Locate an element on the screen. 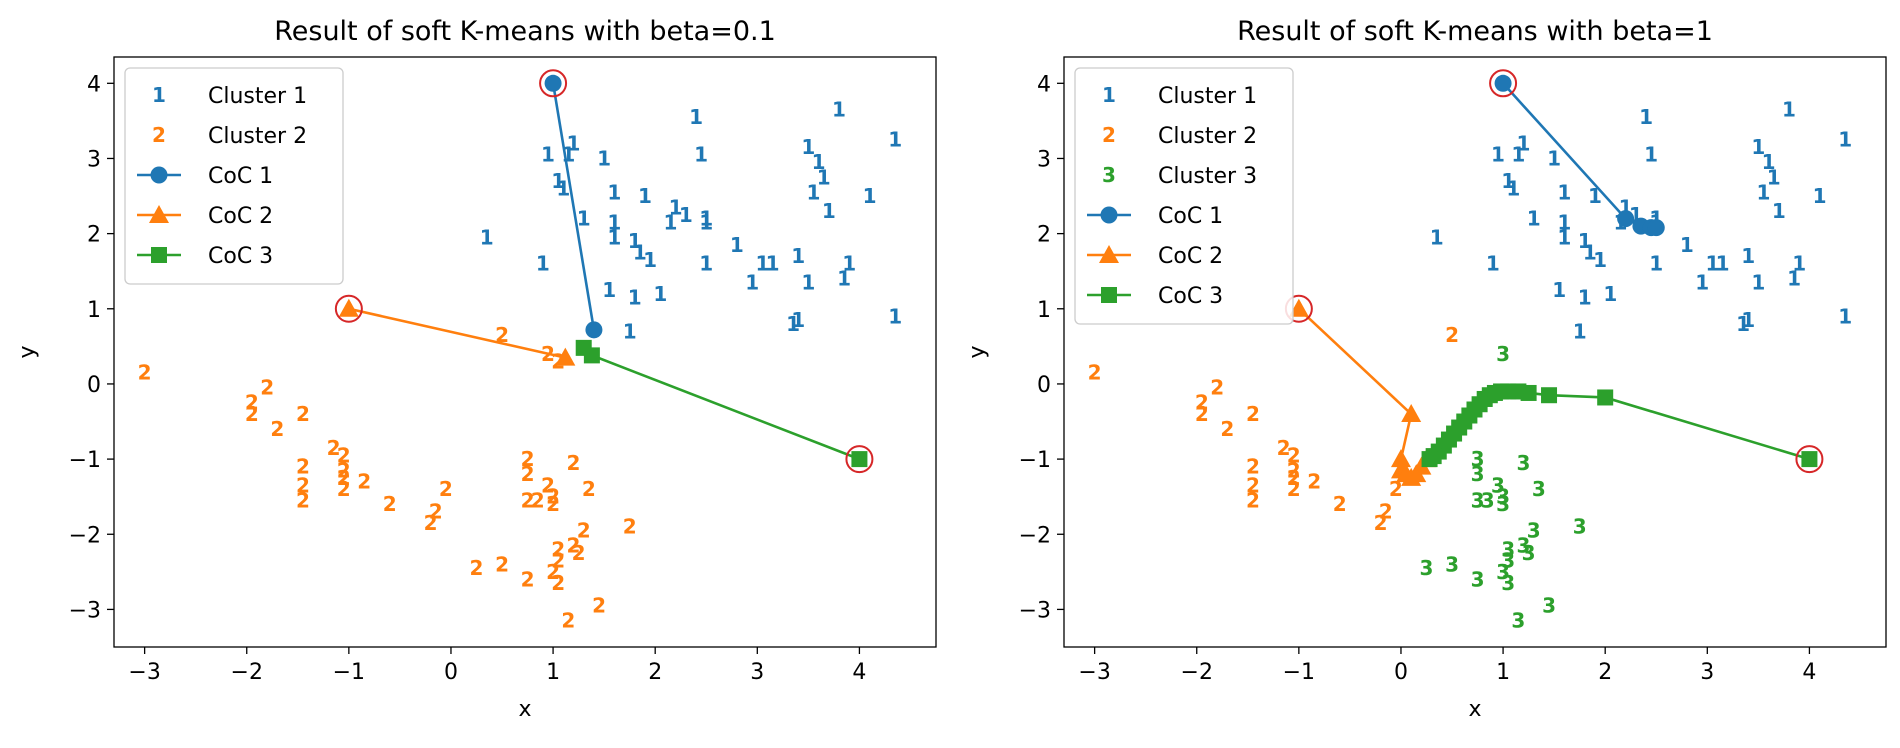  x-axis-label: x is located at coordinates (1474, 709).